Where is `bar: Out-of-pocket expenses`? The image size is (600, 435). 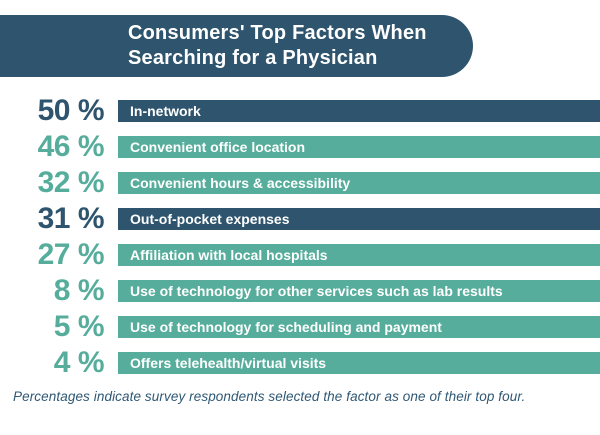 bar: Out-of-pocket expenses is located at coordinates (359, 219).